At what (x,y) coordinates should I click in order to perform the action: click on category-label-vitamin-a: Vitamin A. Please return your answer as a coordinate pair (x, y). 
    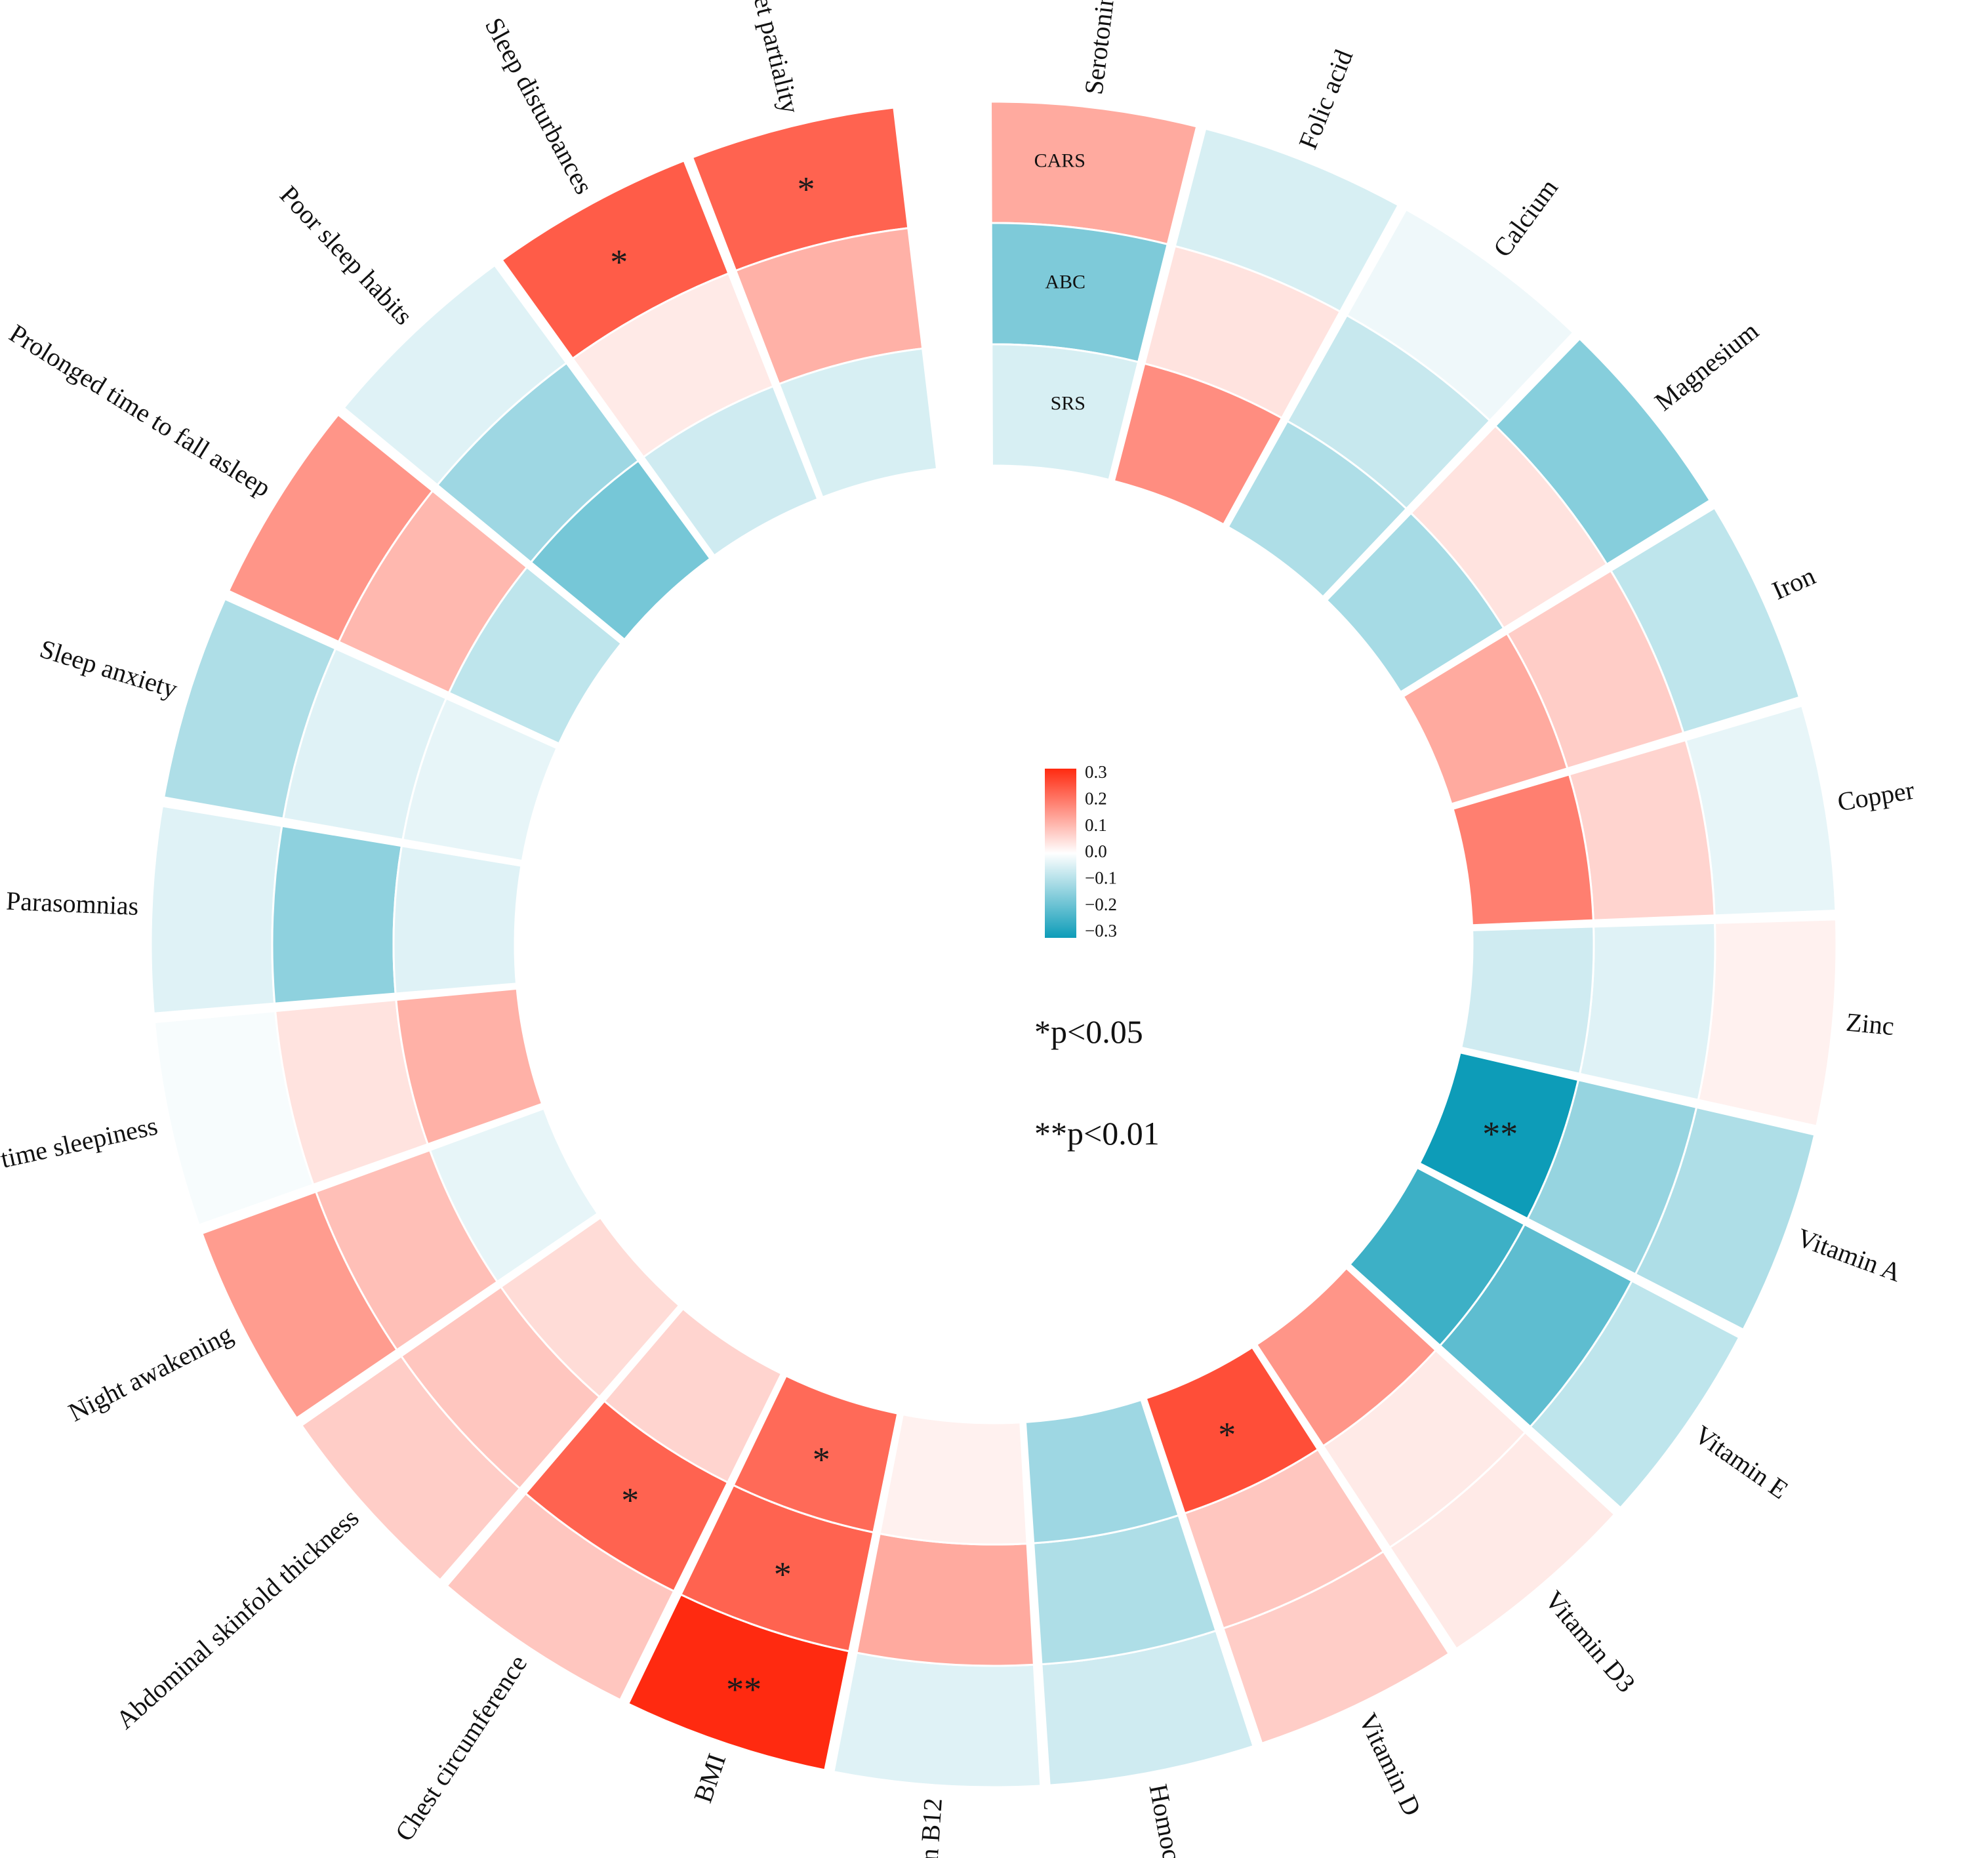
    Looking at the image, I should click on (1849, 1254).